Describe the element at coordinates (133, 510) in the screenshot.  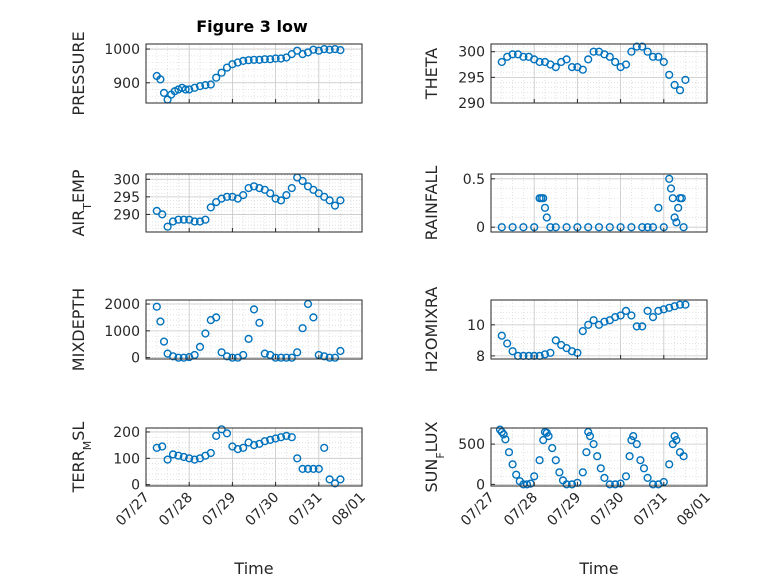
I see `x-tick-label: 07/27` at that location.